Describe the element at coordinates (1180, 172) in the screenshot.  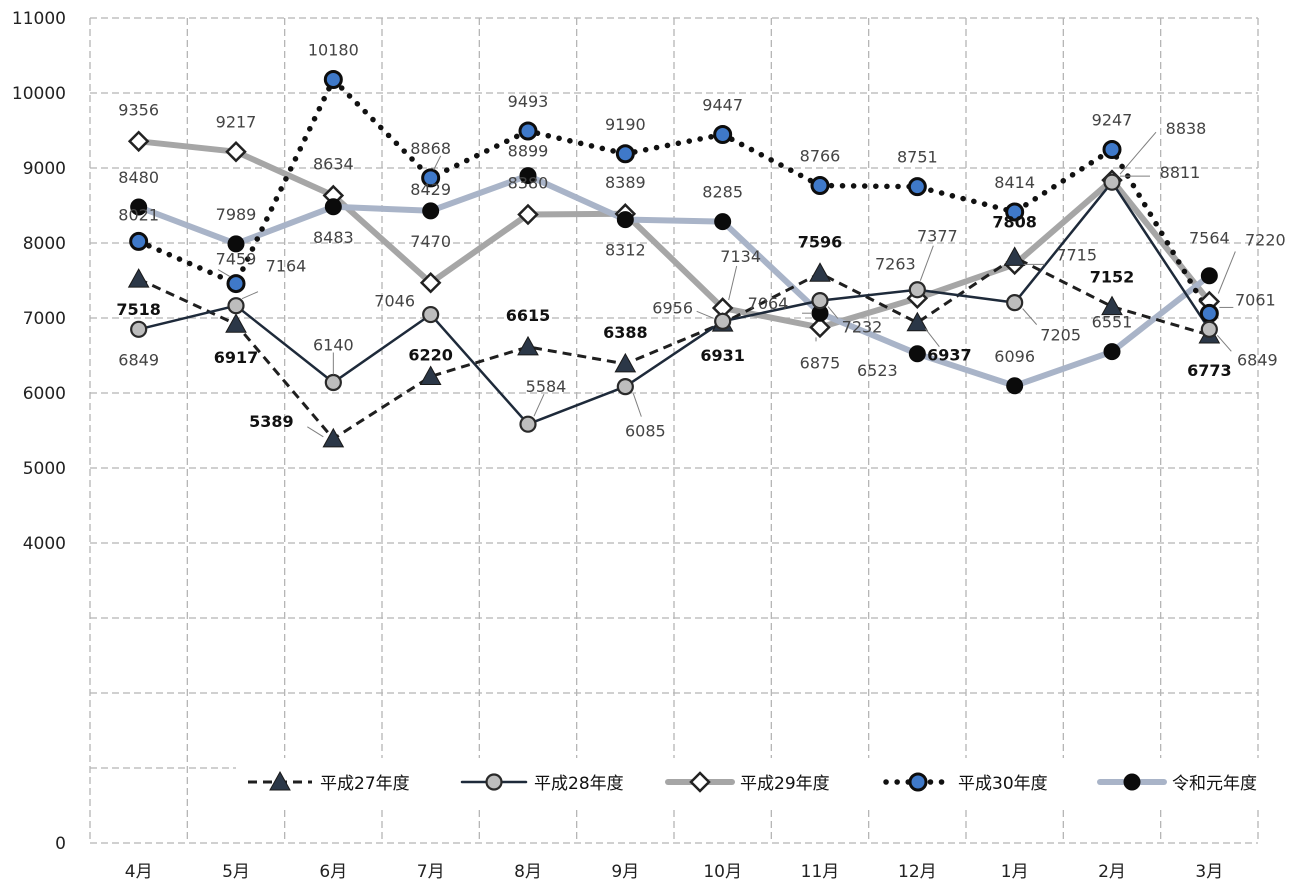
I see `data-label: 8811` at that location.